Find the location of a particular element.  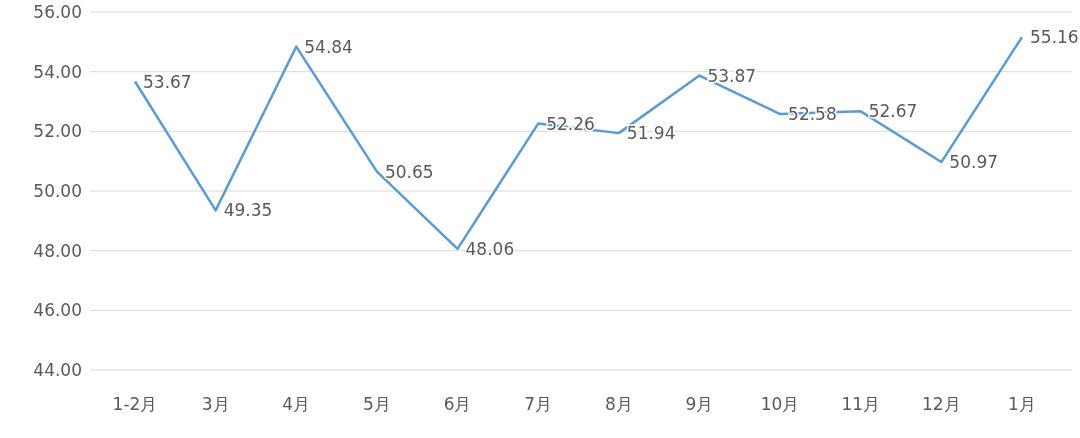

y-tick-label: 54.00 is located at coordinates (57, 71).